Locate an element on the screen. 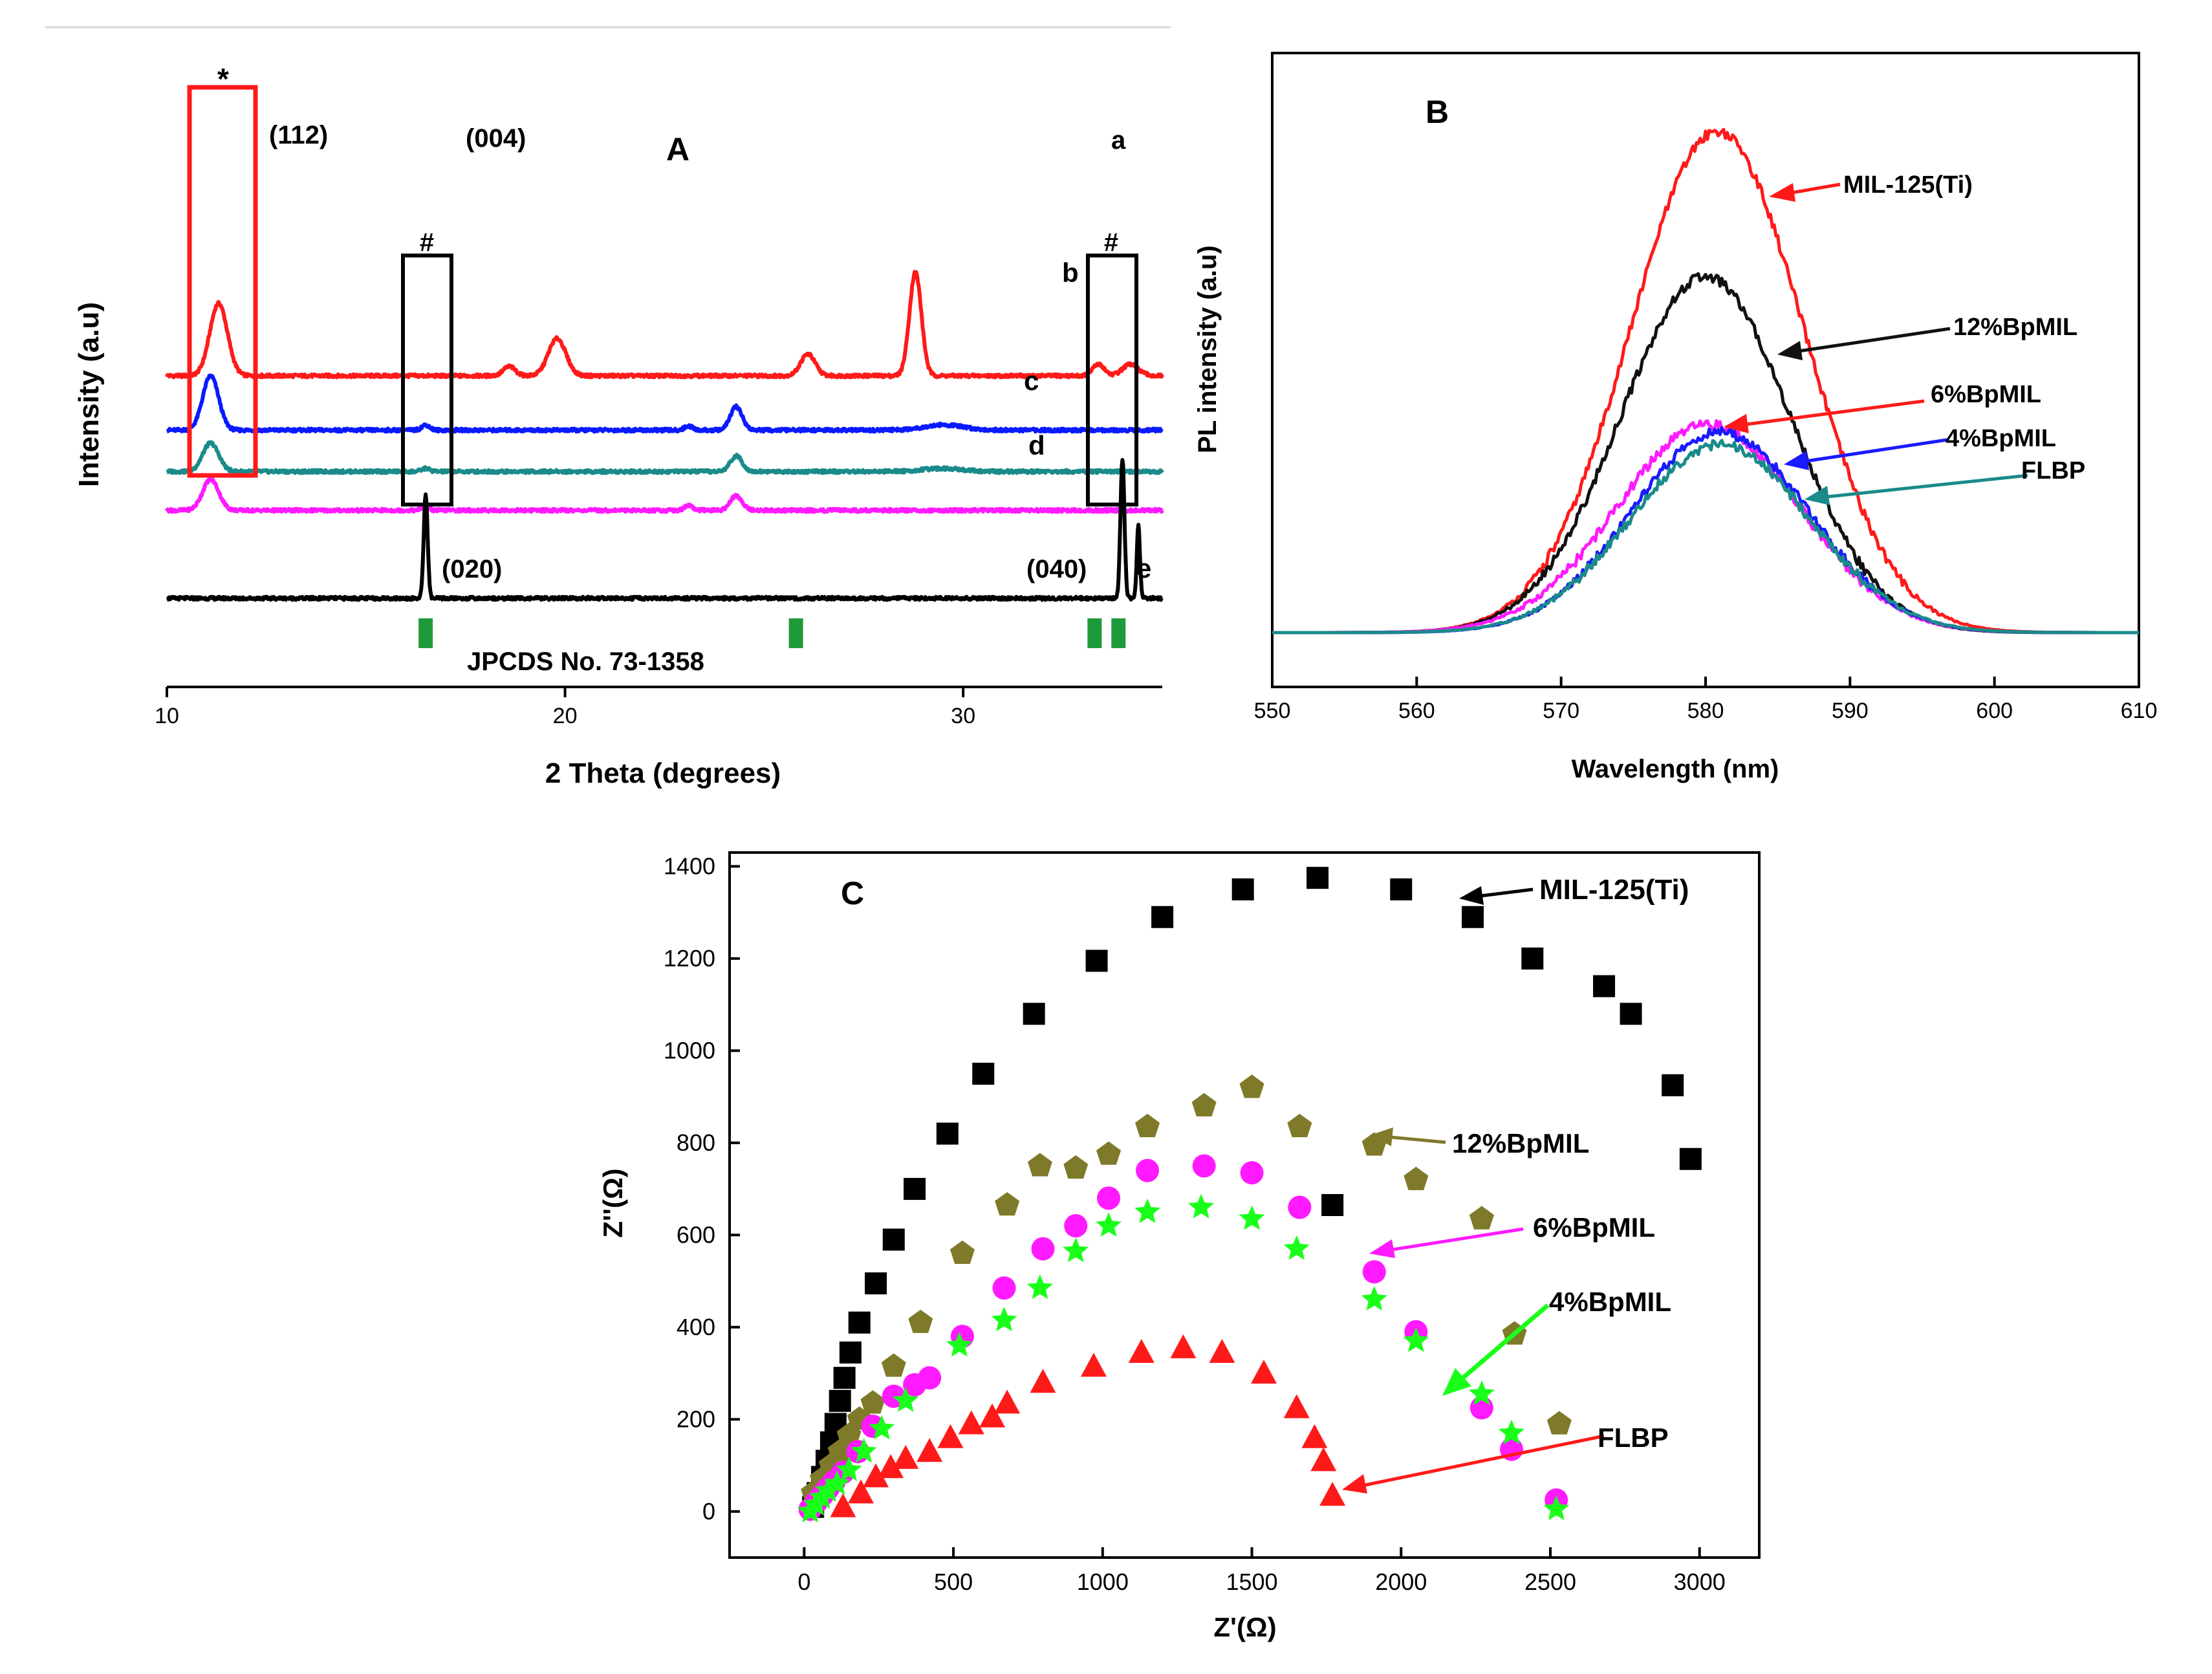 The height and width of the screenshot is (1674, 2212). x-tick-label: 2000 is located at coordinates (1401, 1582).